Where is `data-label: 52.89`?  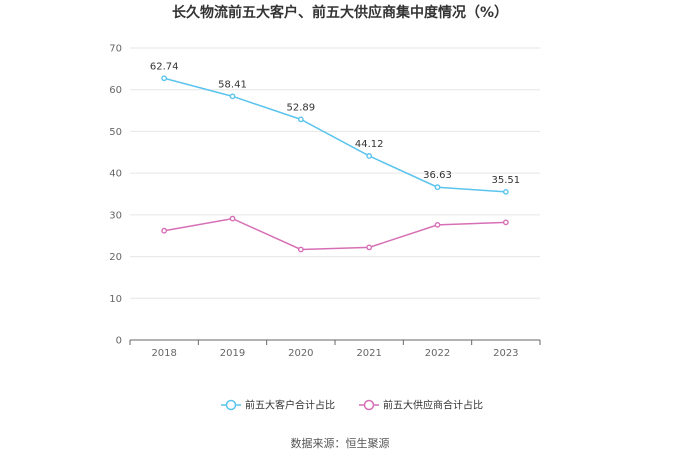
data-label: 52.89 is located at coordinates (301, 107).